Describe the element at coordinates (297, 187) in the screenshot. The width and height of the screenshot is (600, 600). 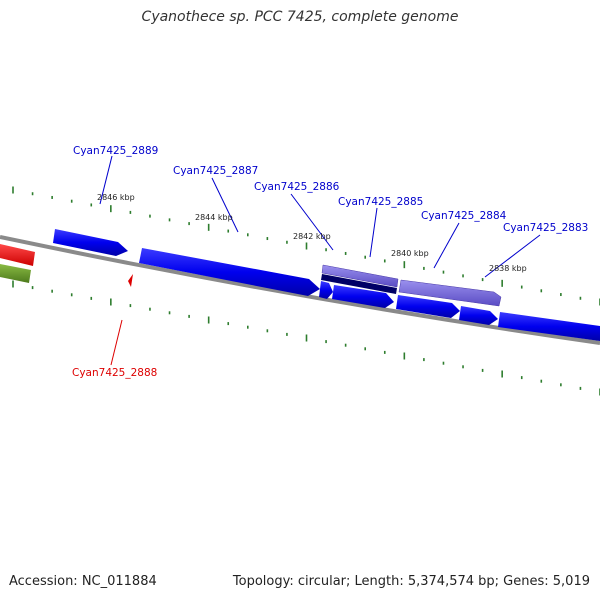
I see `gene-label-cyan7425-2886: Cyan7425_2886` at that location.